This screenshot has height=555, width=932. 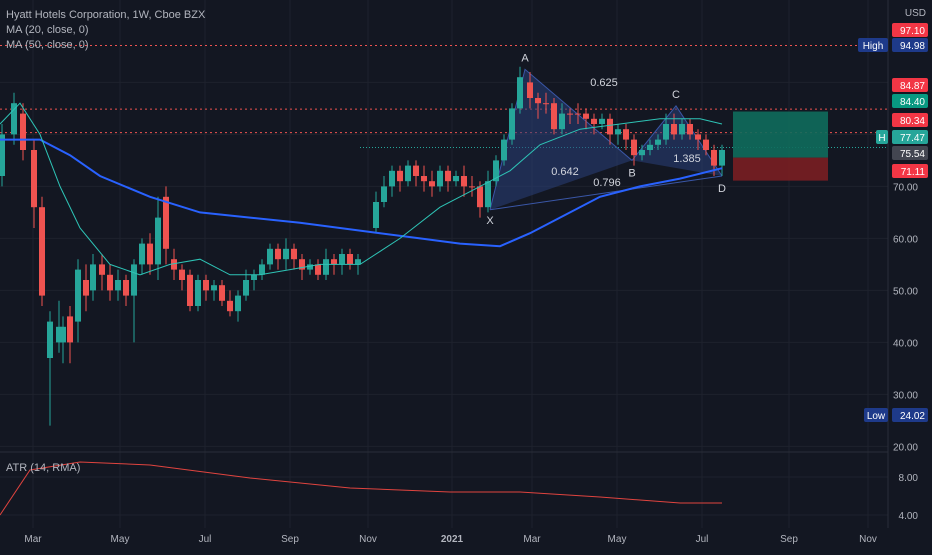 I want to click on price-label: 71.11, so click(x=910, y=171).